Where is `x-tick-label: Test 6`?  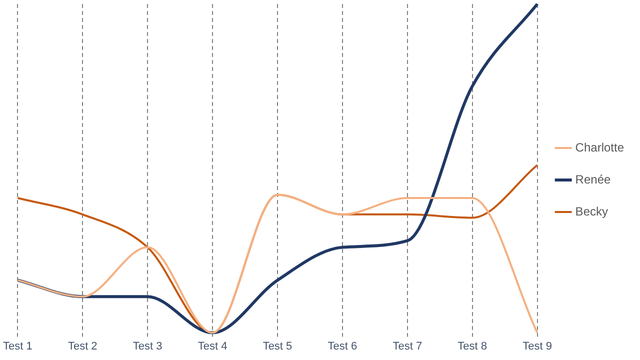 x-tick-label: Test 6 is located at coordinates (343, 346).